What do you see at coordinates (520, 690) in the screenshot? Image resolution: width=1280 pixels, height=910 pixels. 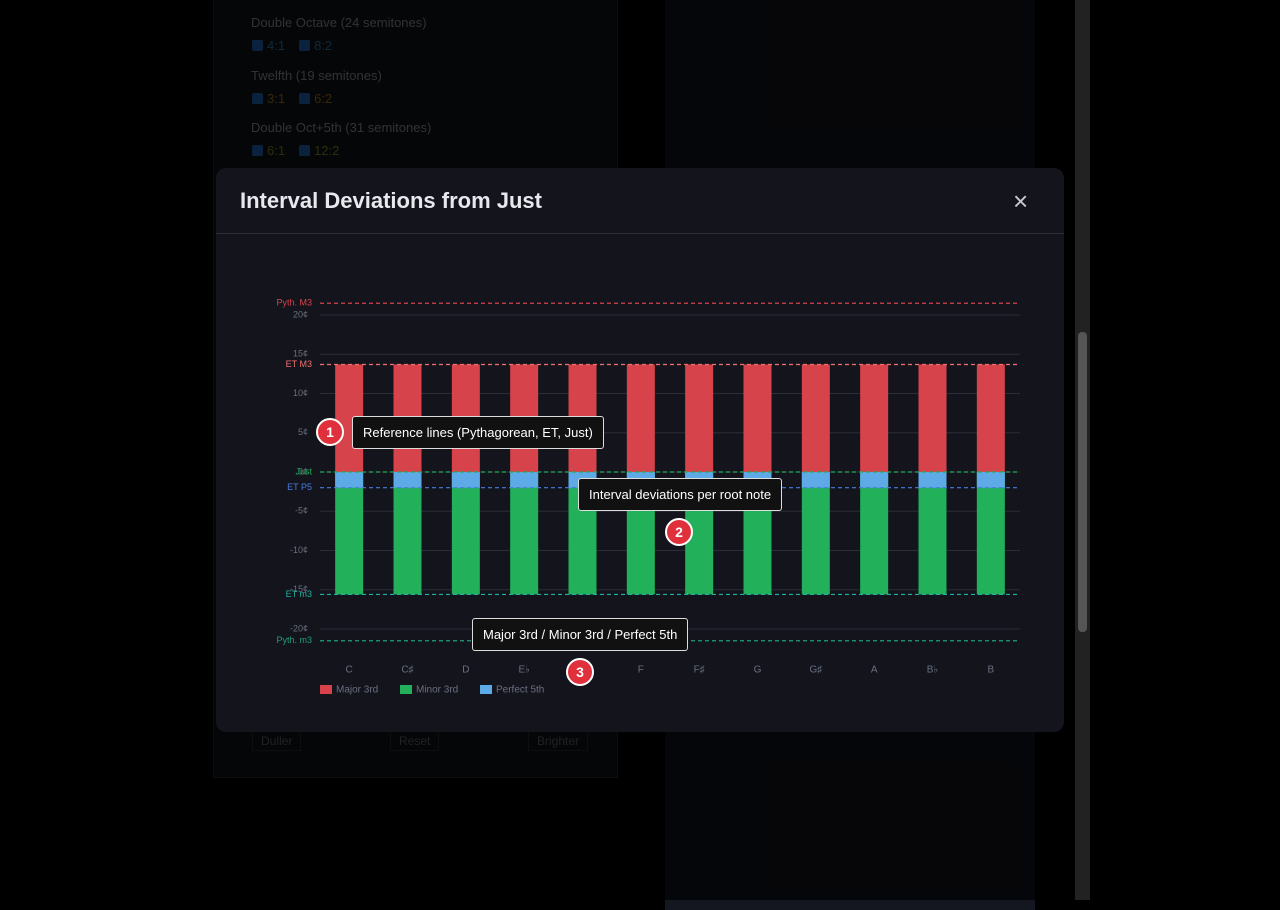 I see `legend-label: Perfect 5th` at bounding box center [520, 690].